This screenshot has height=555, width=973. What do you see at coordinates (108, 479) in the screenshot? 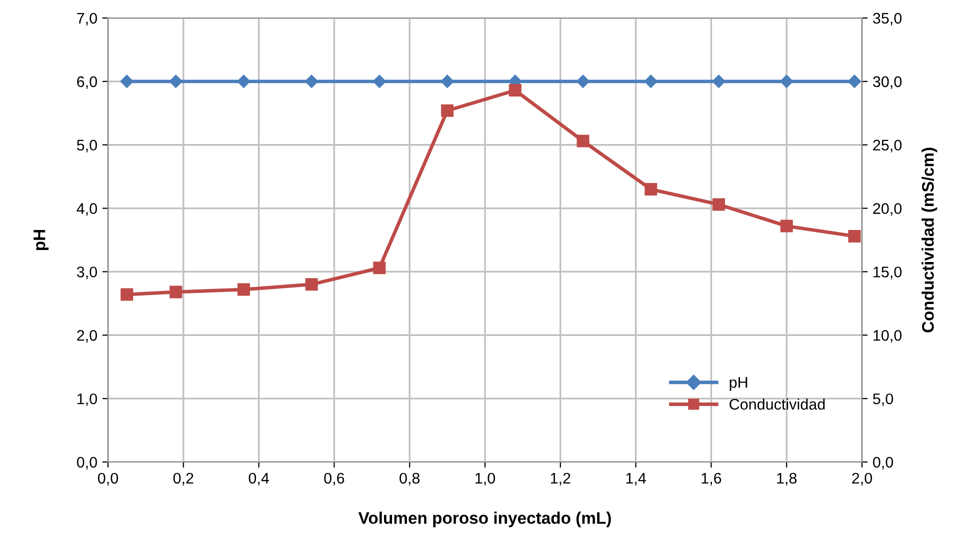
I see `x-tick-label: 0,0` at bounding box center [108, 479].